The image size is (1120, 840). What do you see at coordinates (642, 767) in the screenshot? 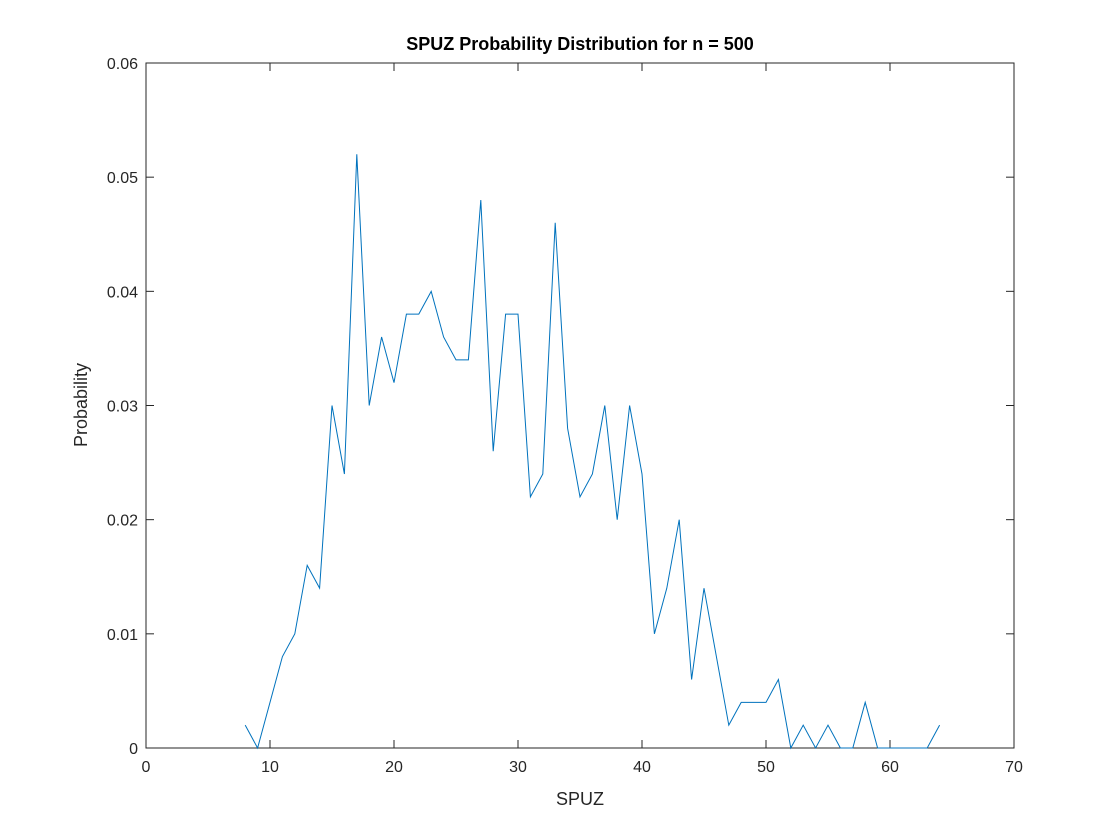
I see `x-tick-label: 40` at bounding box center [642, 767].